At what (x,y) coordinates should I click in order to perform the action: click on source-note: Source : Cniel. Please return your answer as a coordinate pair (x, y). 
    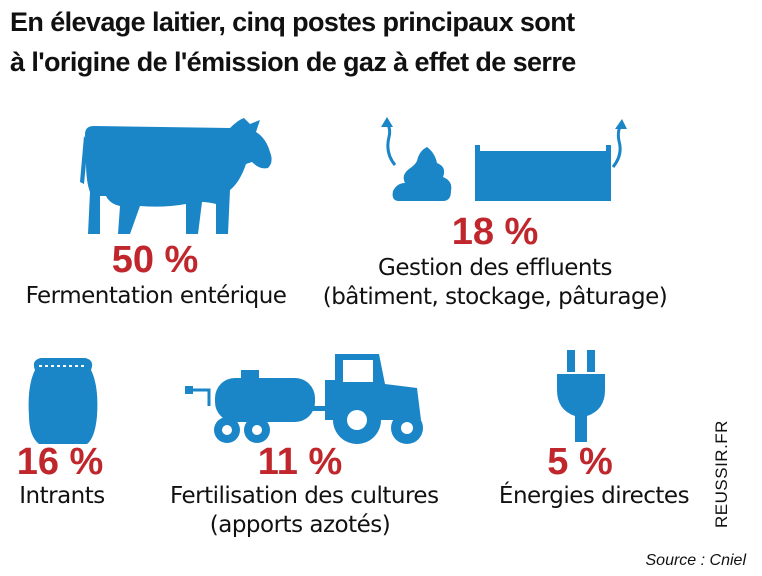
    Looking at the image, I should click on (696, 560).